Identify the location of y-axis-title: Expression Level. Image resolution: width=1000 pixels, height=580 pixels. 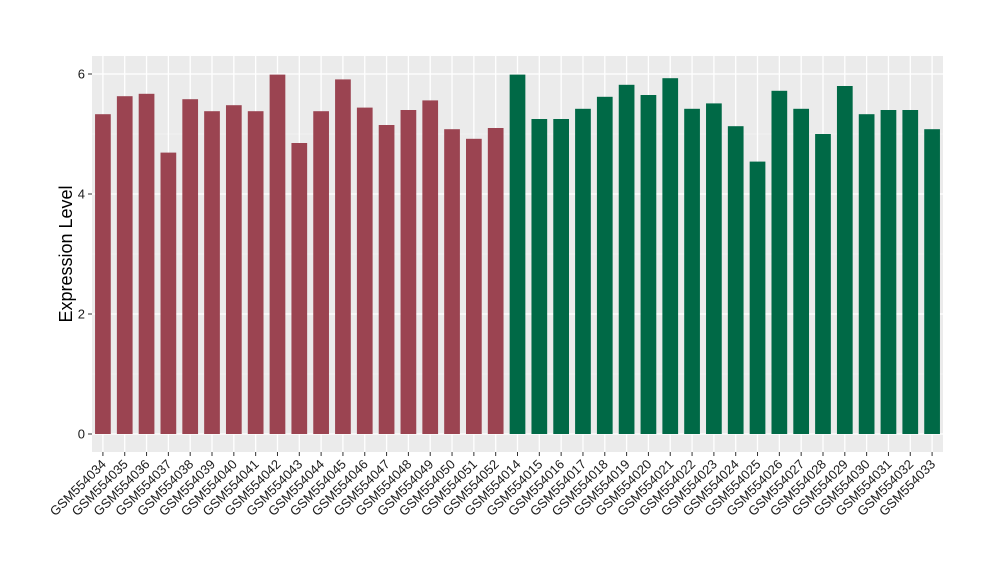
(66, 253).